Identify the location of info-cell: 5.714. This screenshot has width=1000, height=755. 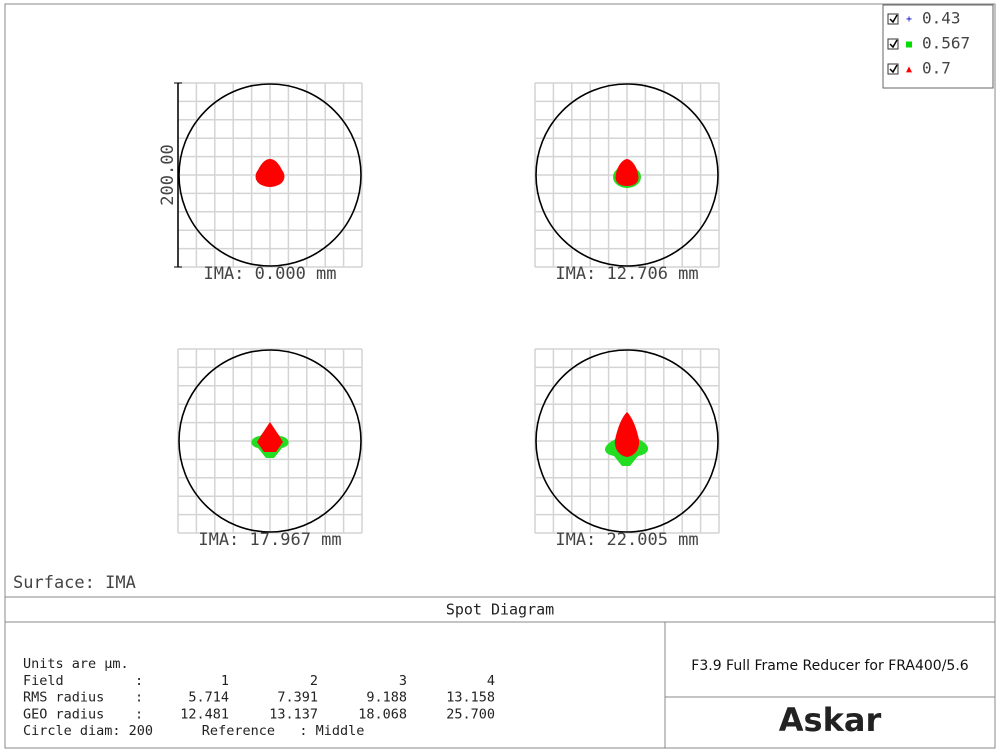
(208, 698).